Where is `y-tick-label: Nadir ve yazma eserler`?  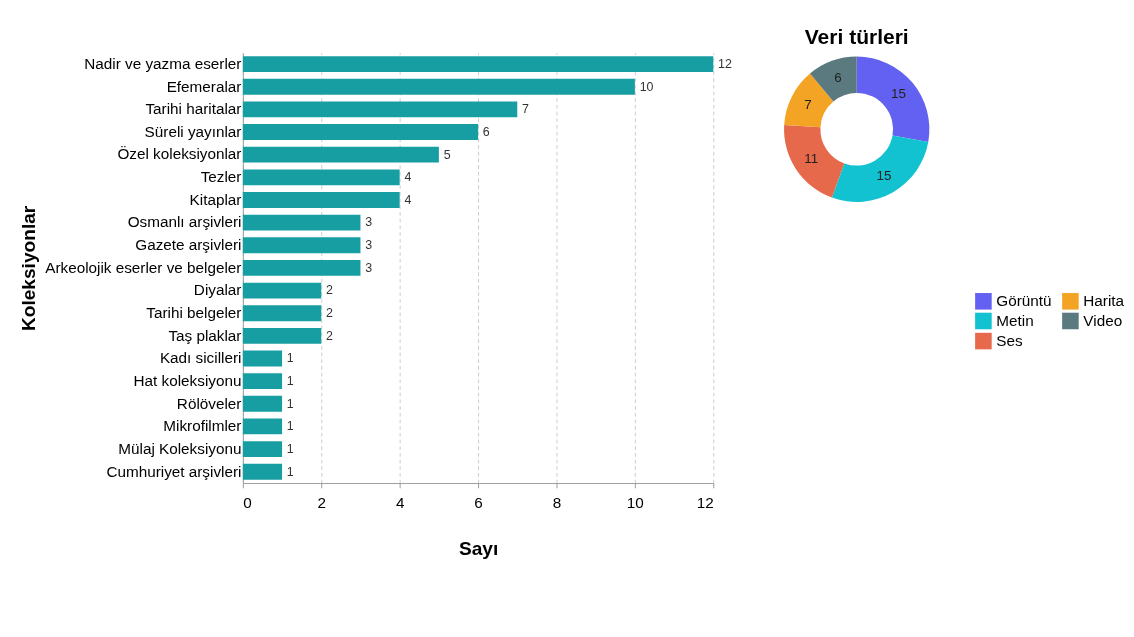
y-tick-label: Nadir ve yazma eserler is located at coordinates (163, 63).